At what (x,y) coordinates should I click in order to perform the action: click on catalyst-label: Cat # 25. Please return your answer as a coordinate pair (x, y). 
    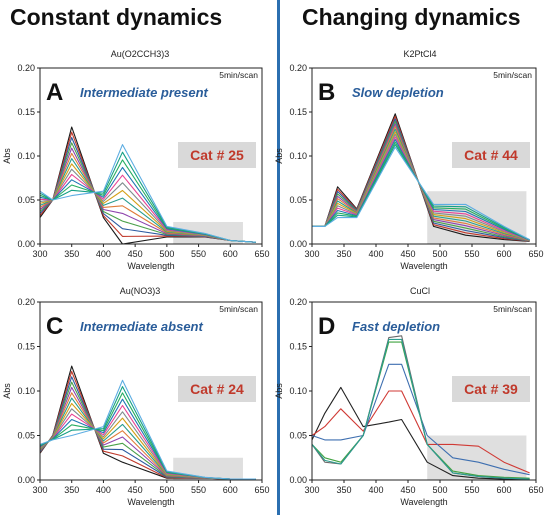
    Looking at the image, I should click on (217, 155).